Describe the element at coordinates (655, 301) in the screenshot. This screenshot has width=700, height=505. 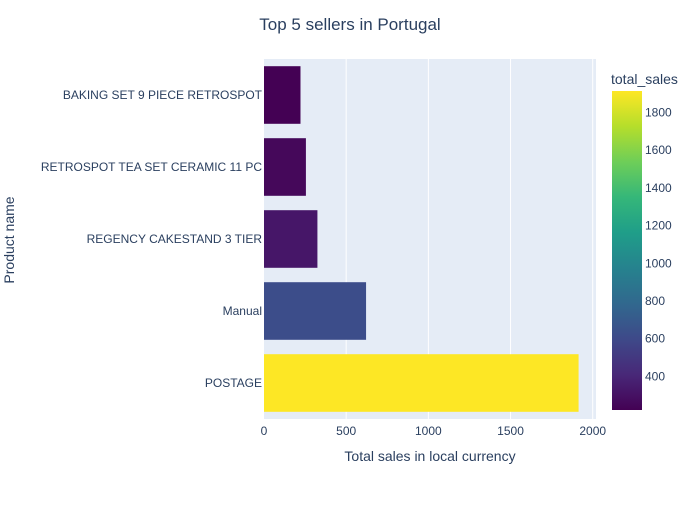
I see `colorbar-tick-label: 800` at that location.